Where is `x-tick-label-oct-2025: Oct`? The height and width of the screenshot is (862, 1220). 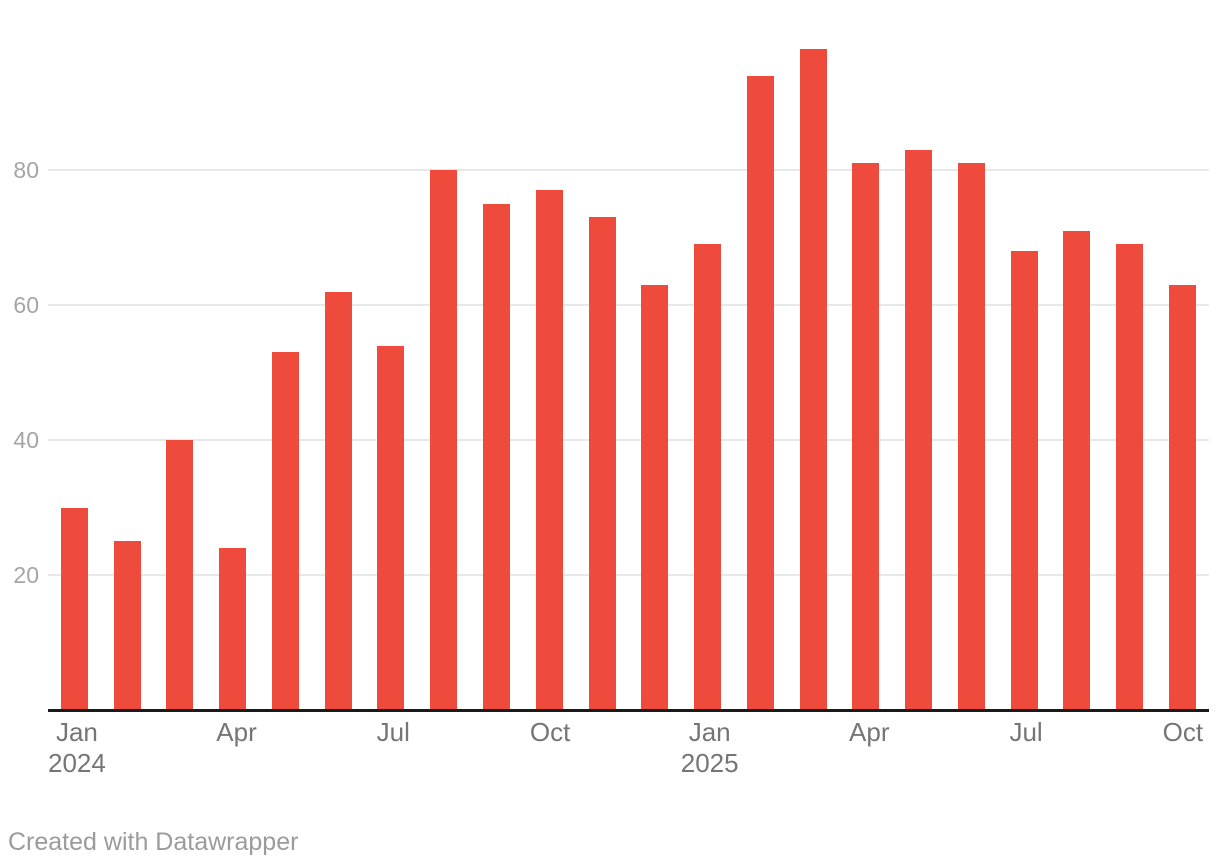
x-tick-label-oct-2025: Oct is located at coordinates (1183, 732).